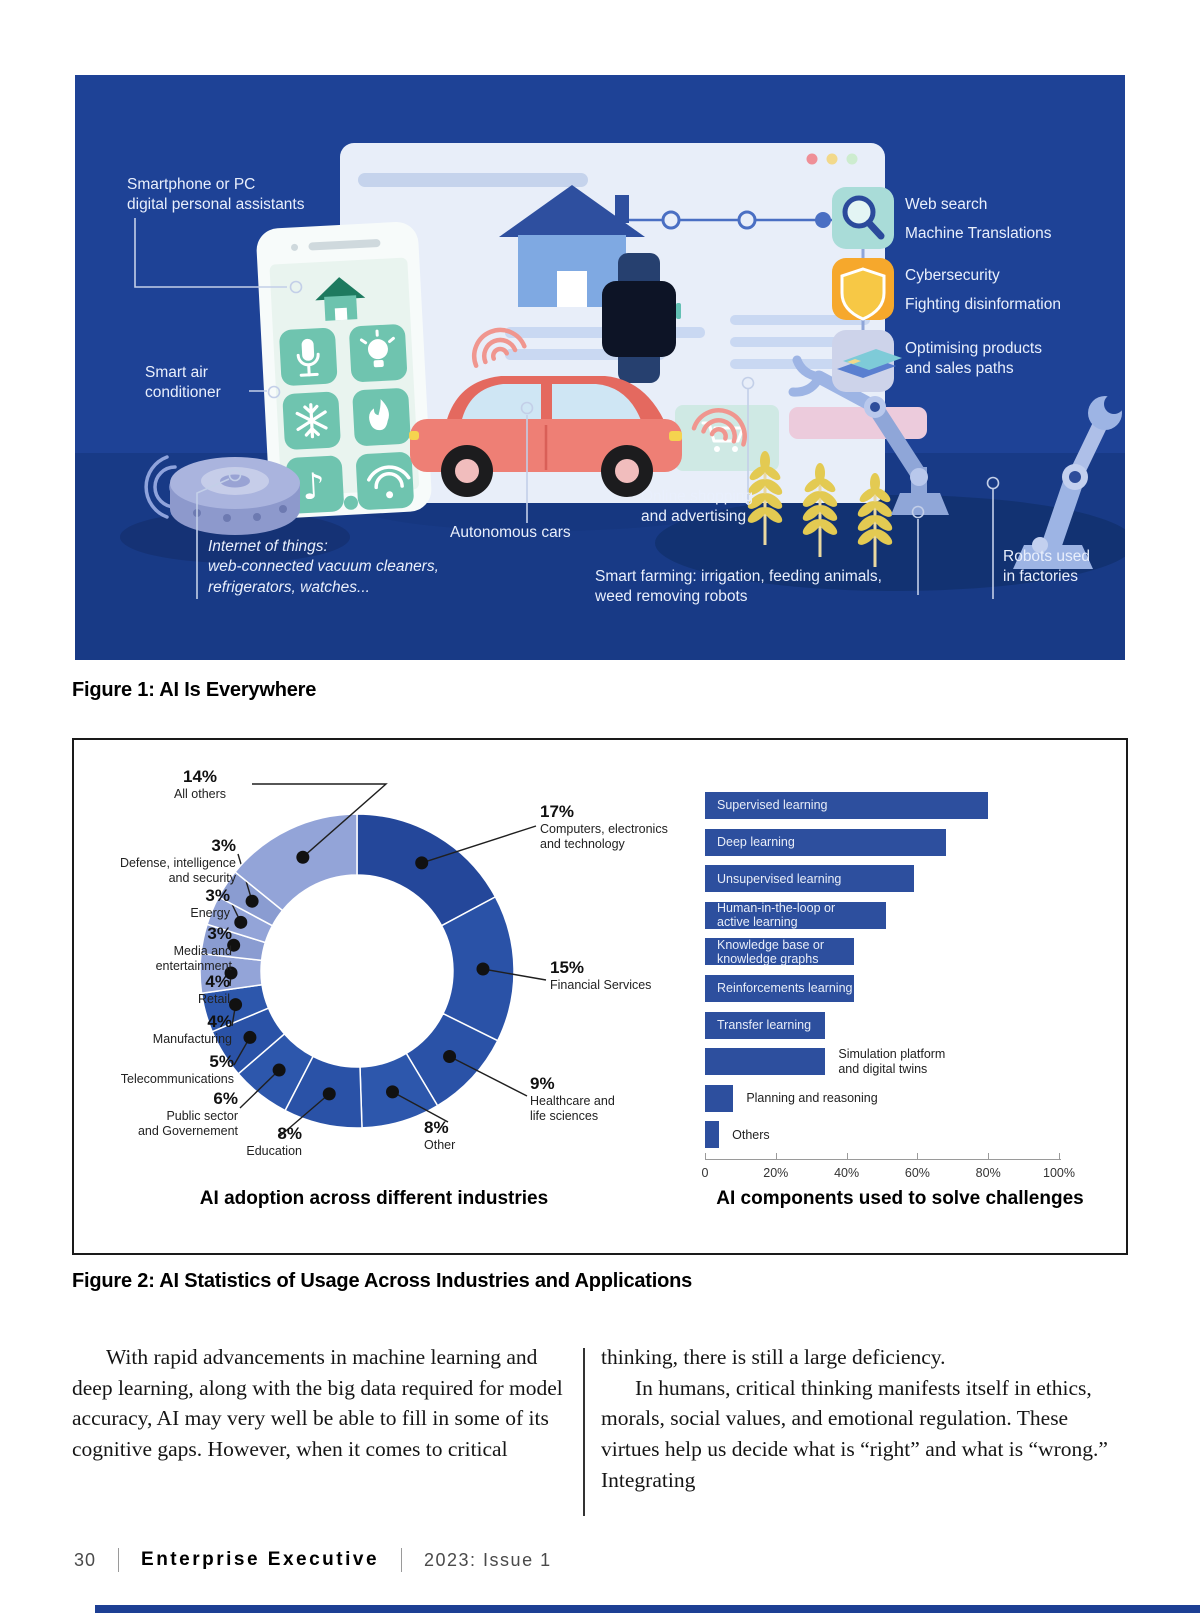 The height and width of the screenshot is (1613, 1200). Describe the element at coordinates (952, 275) in the screenshot. I see `label-cybersecurity: Cybersecurity` at that location.